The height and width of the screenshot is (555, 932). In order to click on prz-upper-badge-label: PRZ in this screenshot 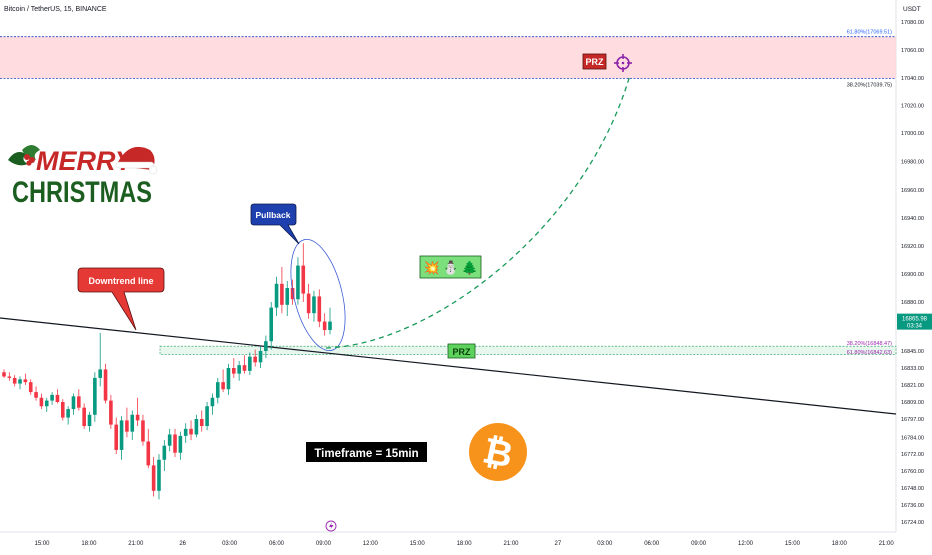, I will do `click(595, 62)`.